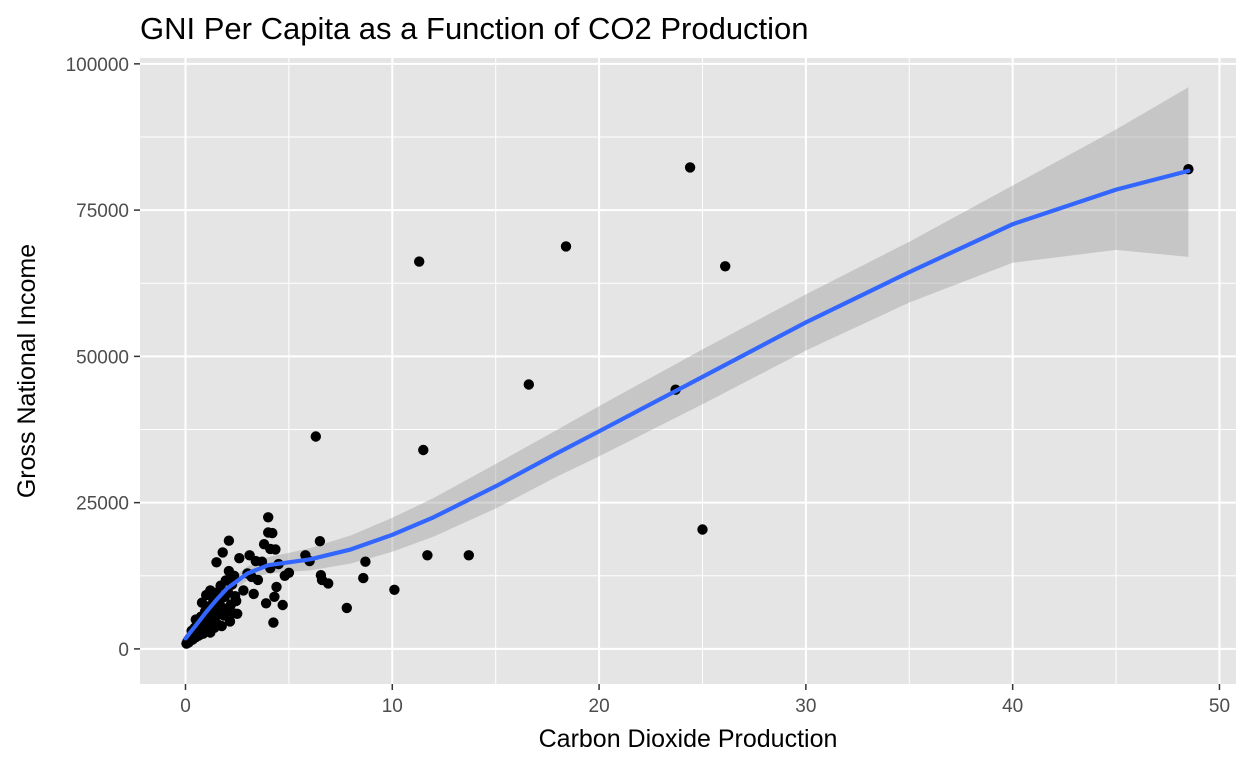 Image resolution: width=1248 pixels, height=768 pixels. Describe the element at coordinates (97, 65) in the screenshot. I see `y-tick-label: 100000` at that location.